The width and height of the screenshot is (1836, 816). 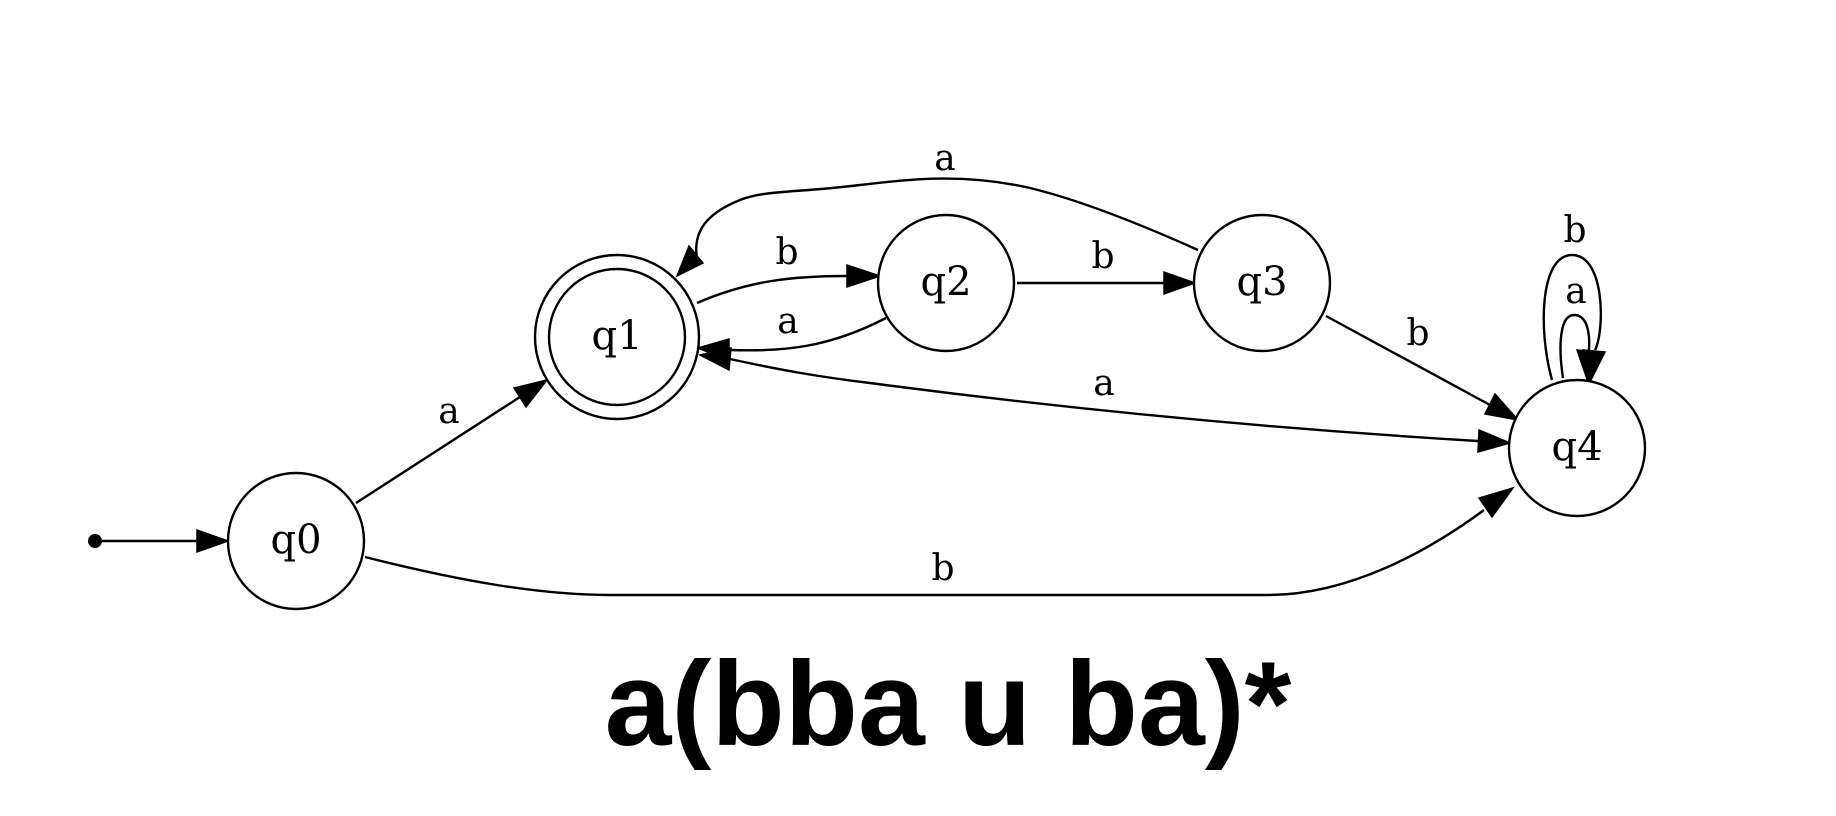 I want to click on edge-q2-q3: b, so click(x=1107, y=266).